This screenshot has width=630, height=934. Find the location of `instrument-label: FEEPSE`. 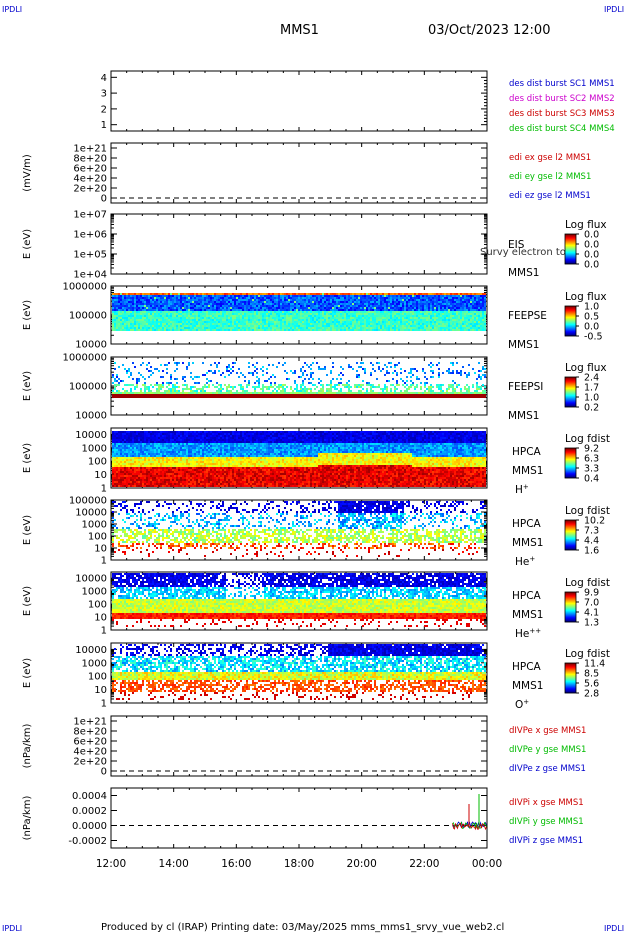

instrument-label: FEEPSE is located at coordinates (527, 316).